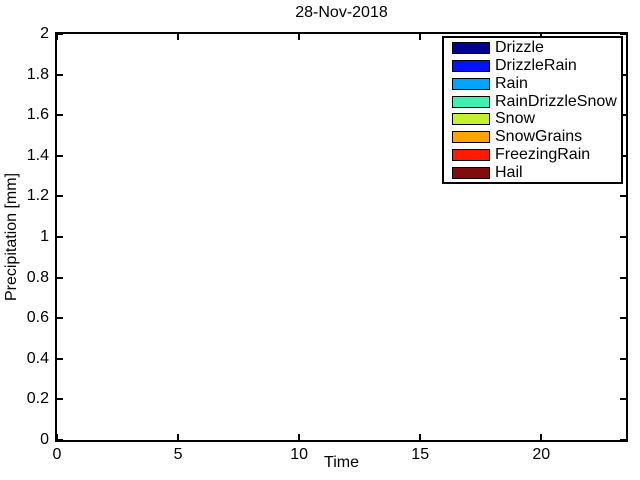 The width and height of the screenshot is (640, 480). What do you see at coordinates (541, 454) in the screenshot?
I see `x-tick-label: 20` at bounding box center [541, 454].